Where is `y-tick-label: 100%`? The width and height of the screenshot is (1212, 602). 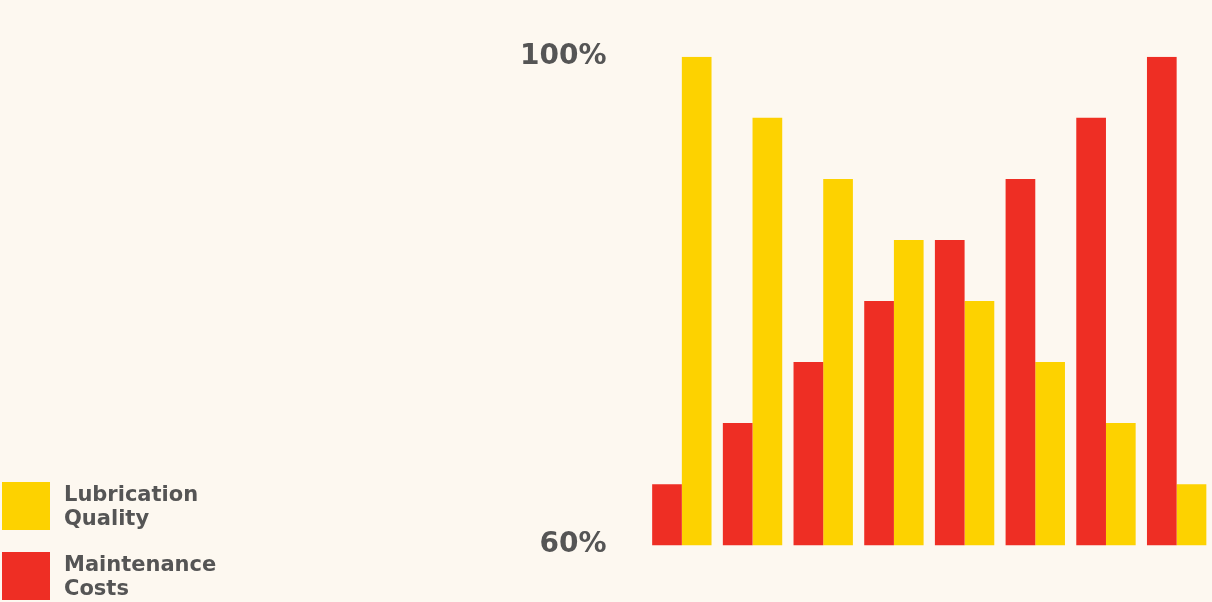 y-tick-label: 100% is located at coordinates (563, 55).